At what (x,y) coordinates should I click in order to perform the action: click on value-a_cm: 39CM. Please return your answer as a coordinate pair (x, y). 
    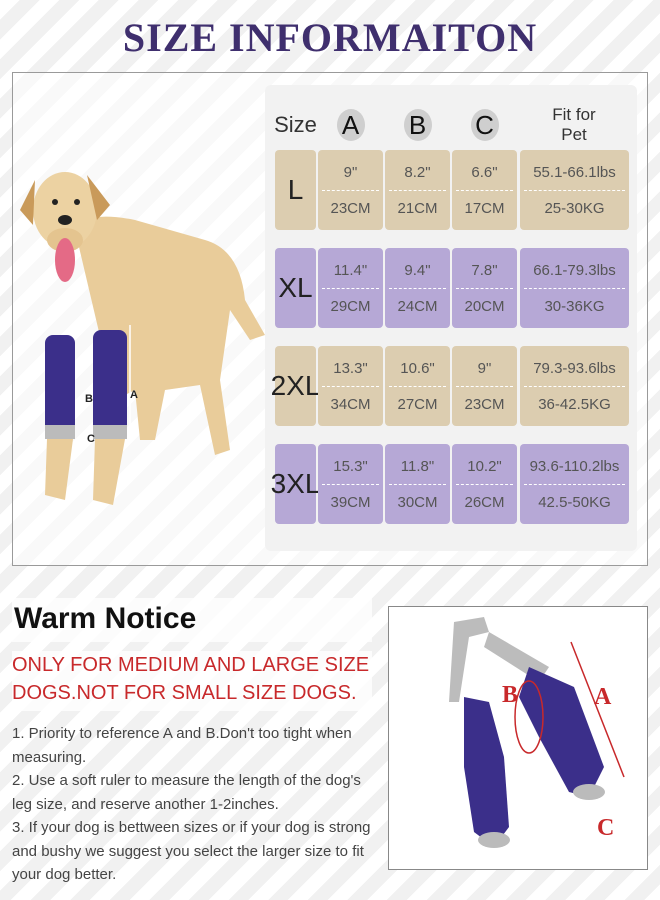
    Looking at the image, I should click on (350, 502).